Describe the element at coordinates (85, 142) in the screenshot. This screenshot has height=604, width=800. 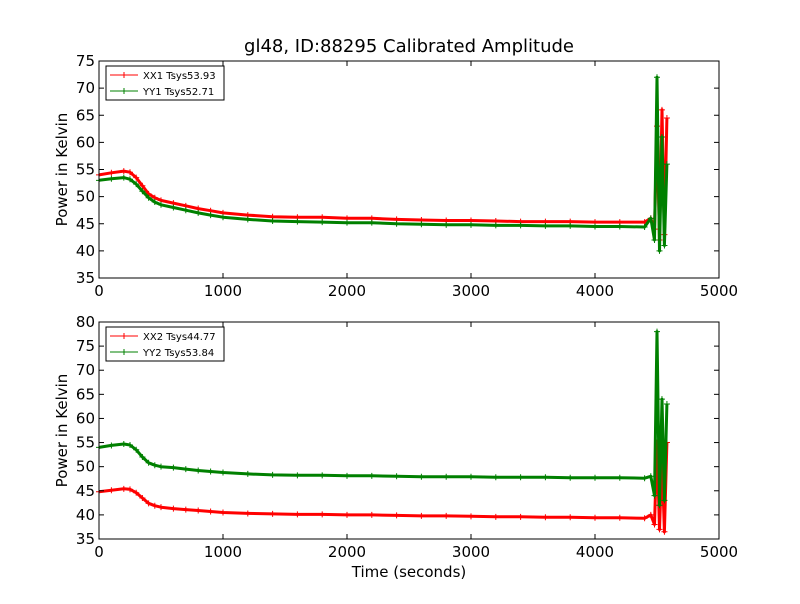
I see `chart1-ytick-label: 60` at that location.